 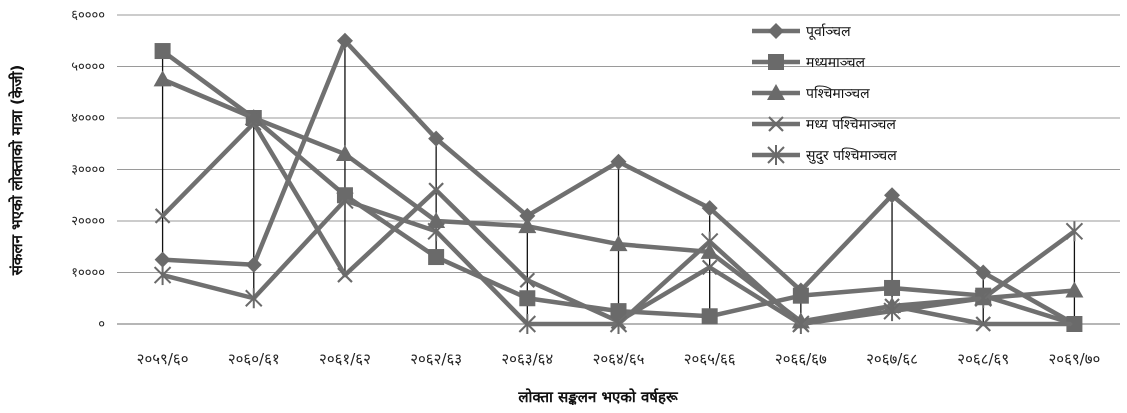 What do you see at coordinates (828, 31) in the screenshot?
I see `legend-label: पूर्वाञ्चल` at bounding box center [828, 31].